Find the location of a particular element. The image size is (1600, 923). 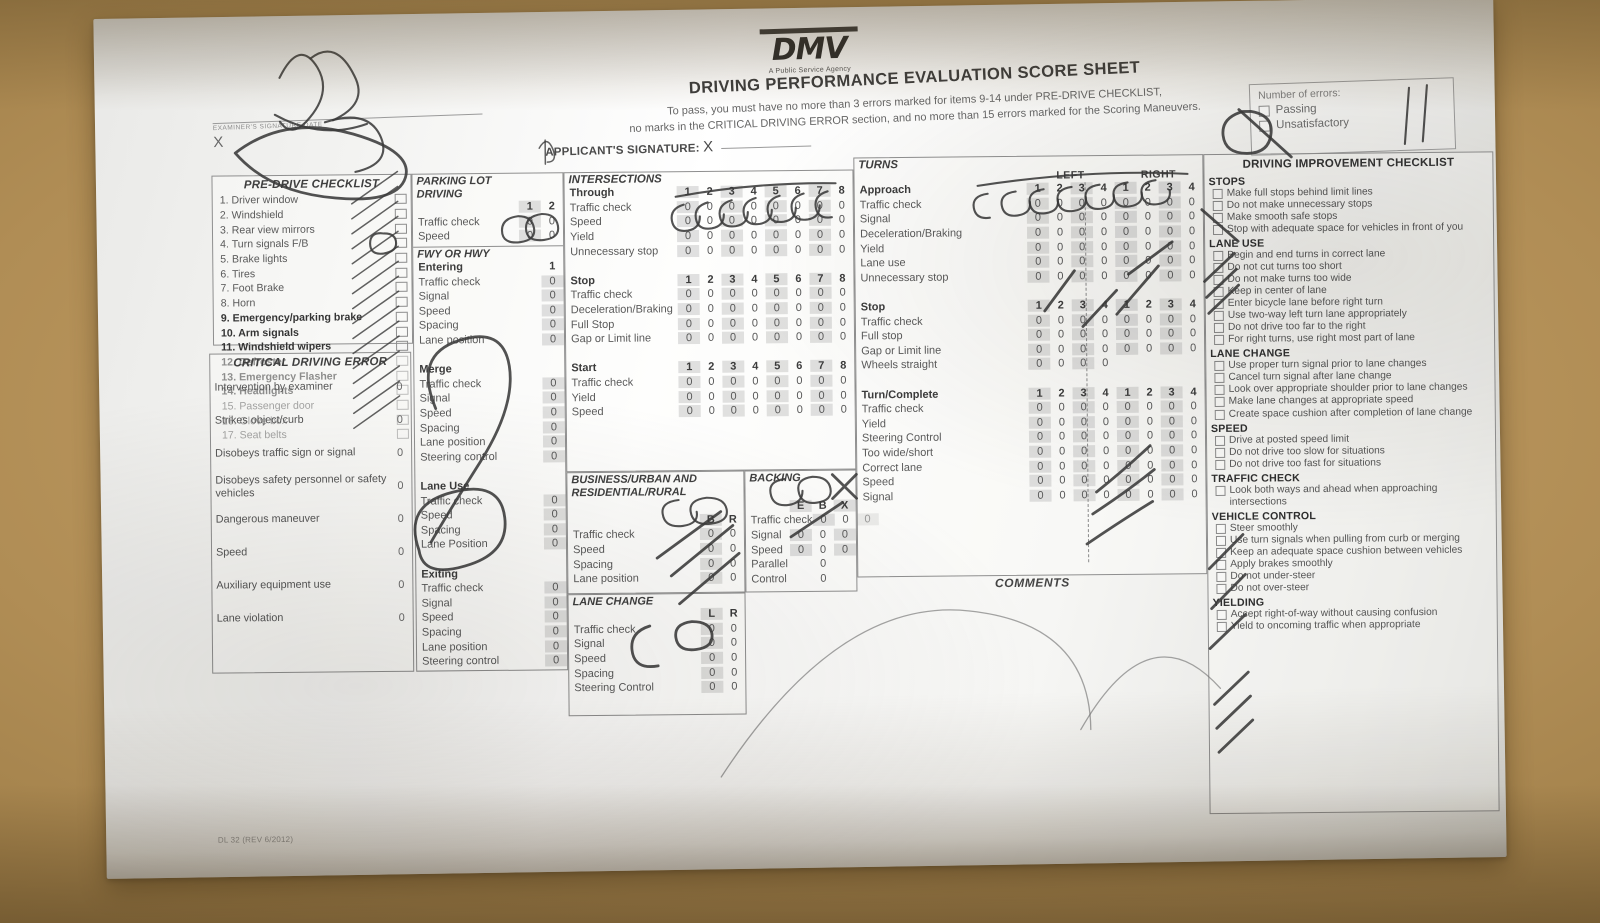

critical-error-item: Disobeys traffic sign or signal 0 is located at coordinates (311, 453).